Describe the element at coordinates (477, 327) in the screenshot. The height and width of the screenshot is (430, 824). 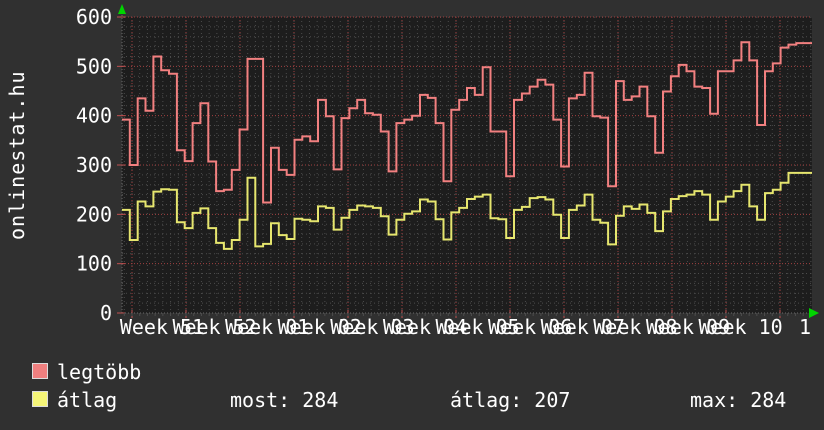
I see `x-tick-label: Week 05` at that location.